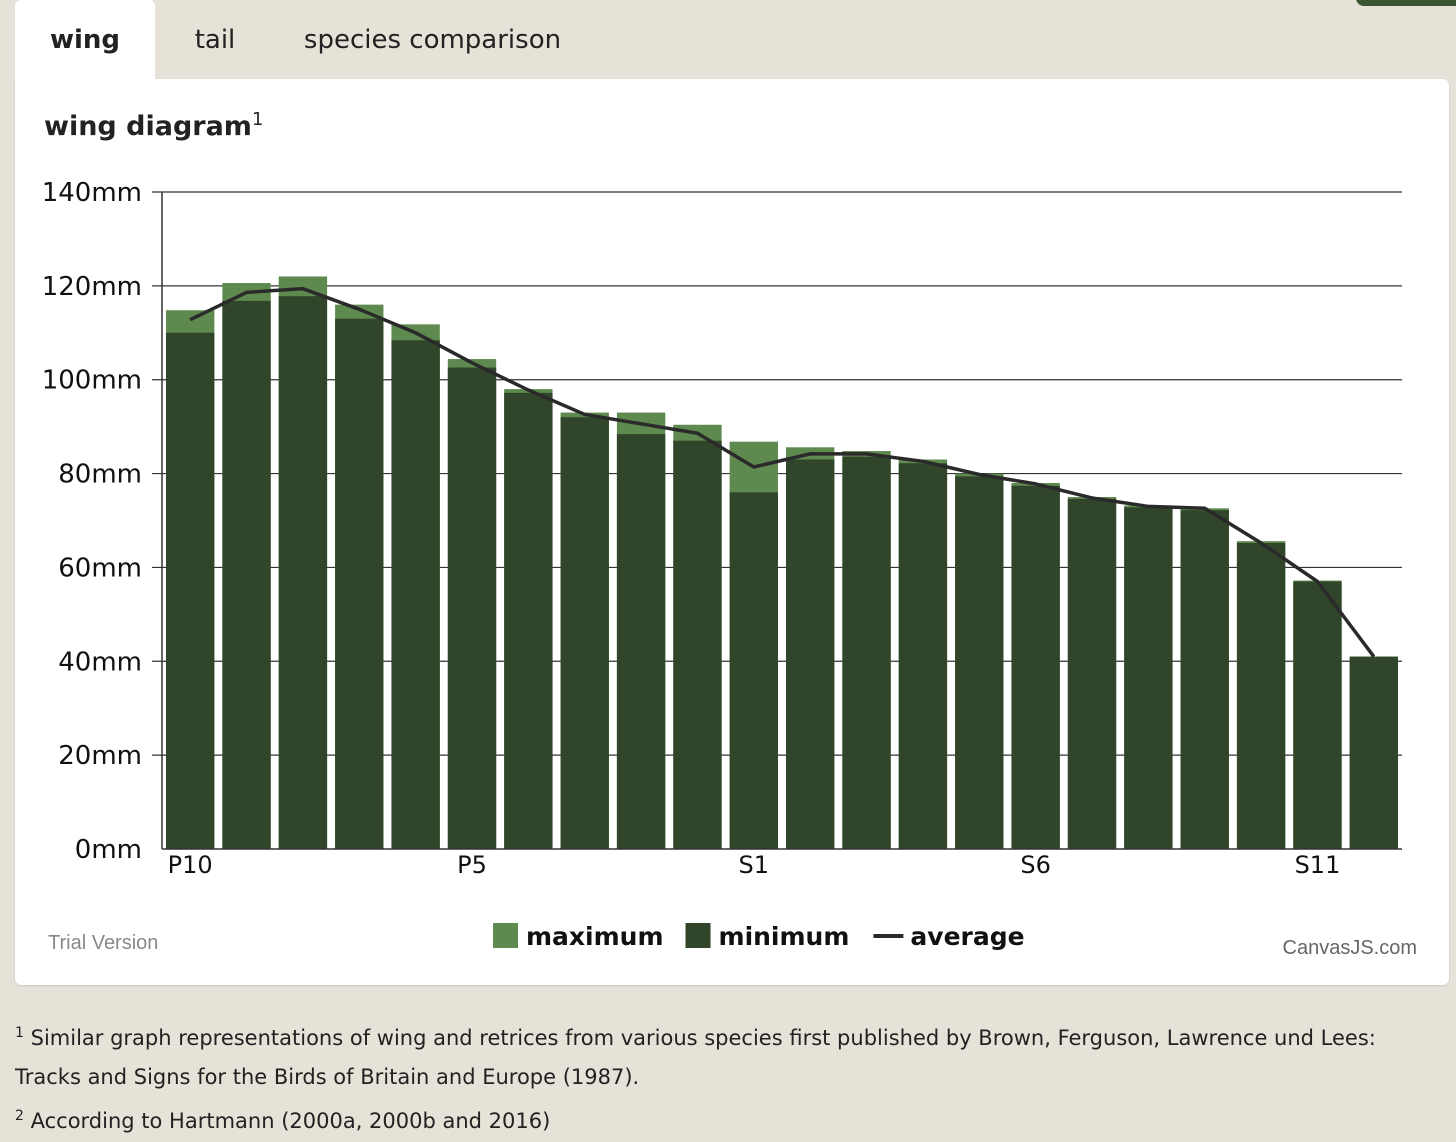 The image size is (1456, 1142). I want to click on chart-title: wing diagram1, so click(153, 125).